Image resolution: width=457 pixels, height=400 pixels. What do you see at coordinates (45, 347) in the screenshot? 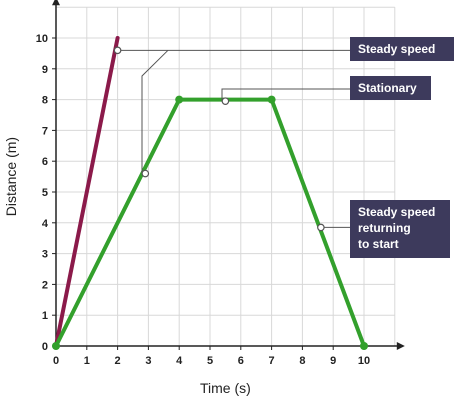
I see `y-tick-label: 0` at bounding box center [45, 347].